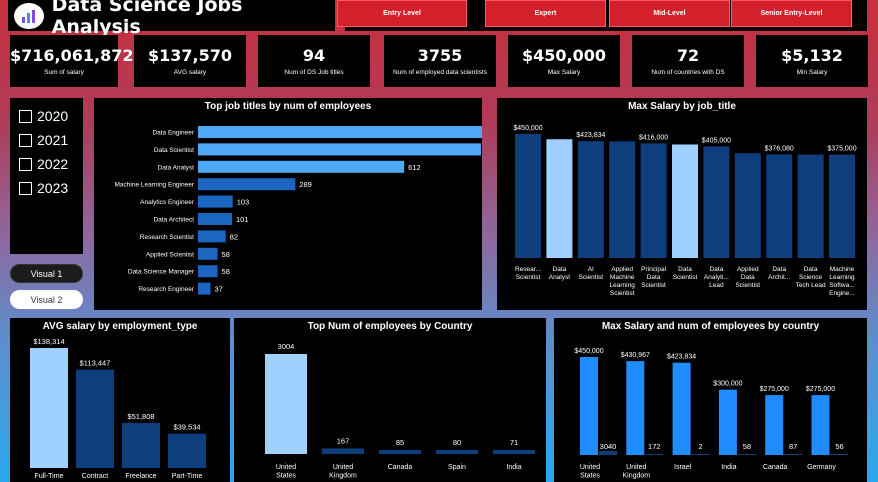 This screenshot has height=482, width=878. Describe the element at coordinates (95, 476) in the screenshot. I see `category-label: Contract` at that location.